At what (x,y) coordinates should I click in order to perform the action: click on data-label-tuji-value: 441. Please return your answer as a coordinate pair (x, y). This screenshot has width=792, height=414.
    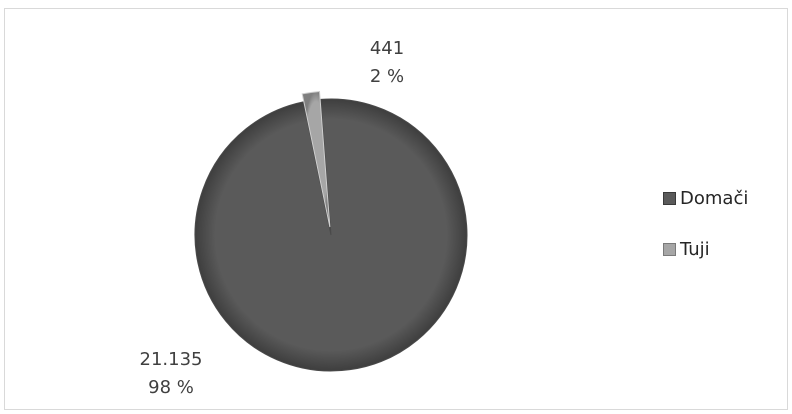
    Looking at the image, I should click on (387, 48).